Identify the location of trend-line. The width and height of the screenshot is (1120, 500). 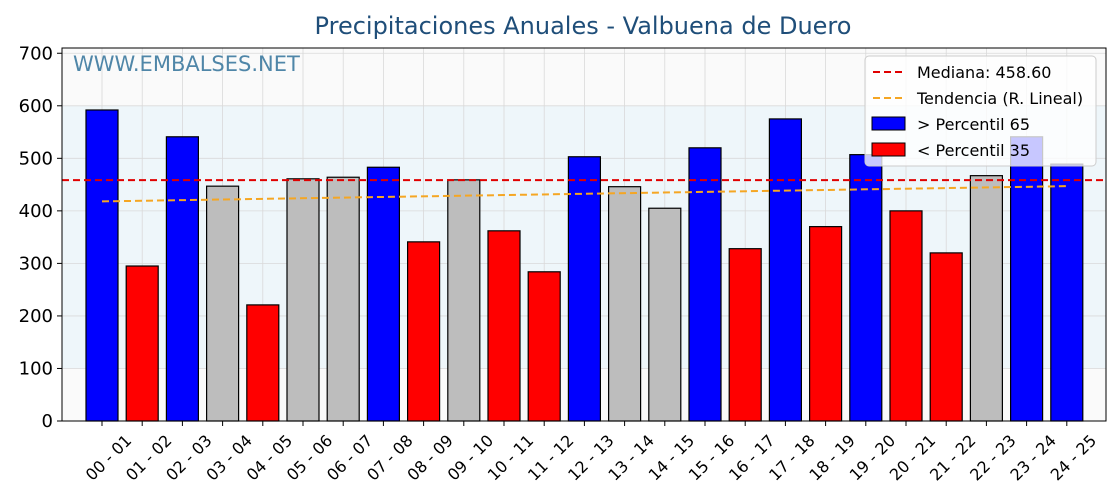
(584, 194).